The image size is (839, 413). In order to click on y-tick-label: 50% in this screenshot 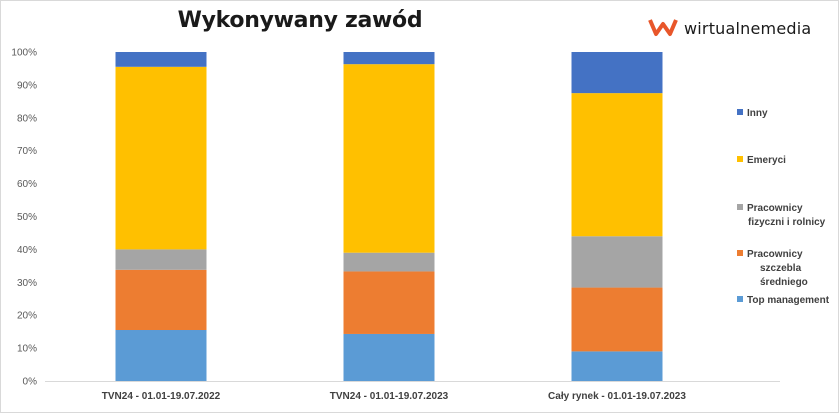, I will do `click(27, 217)`.